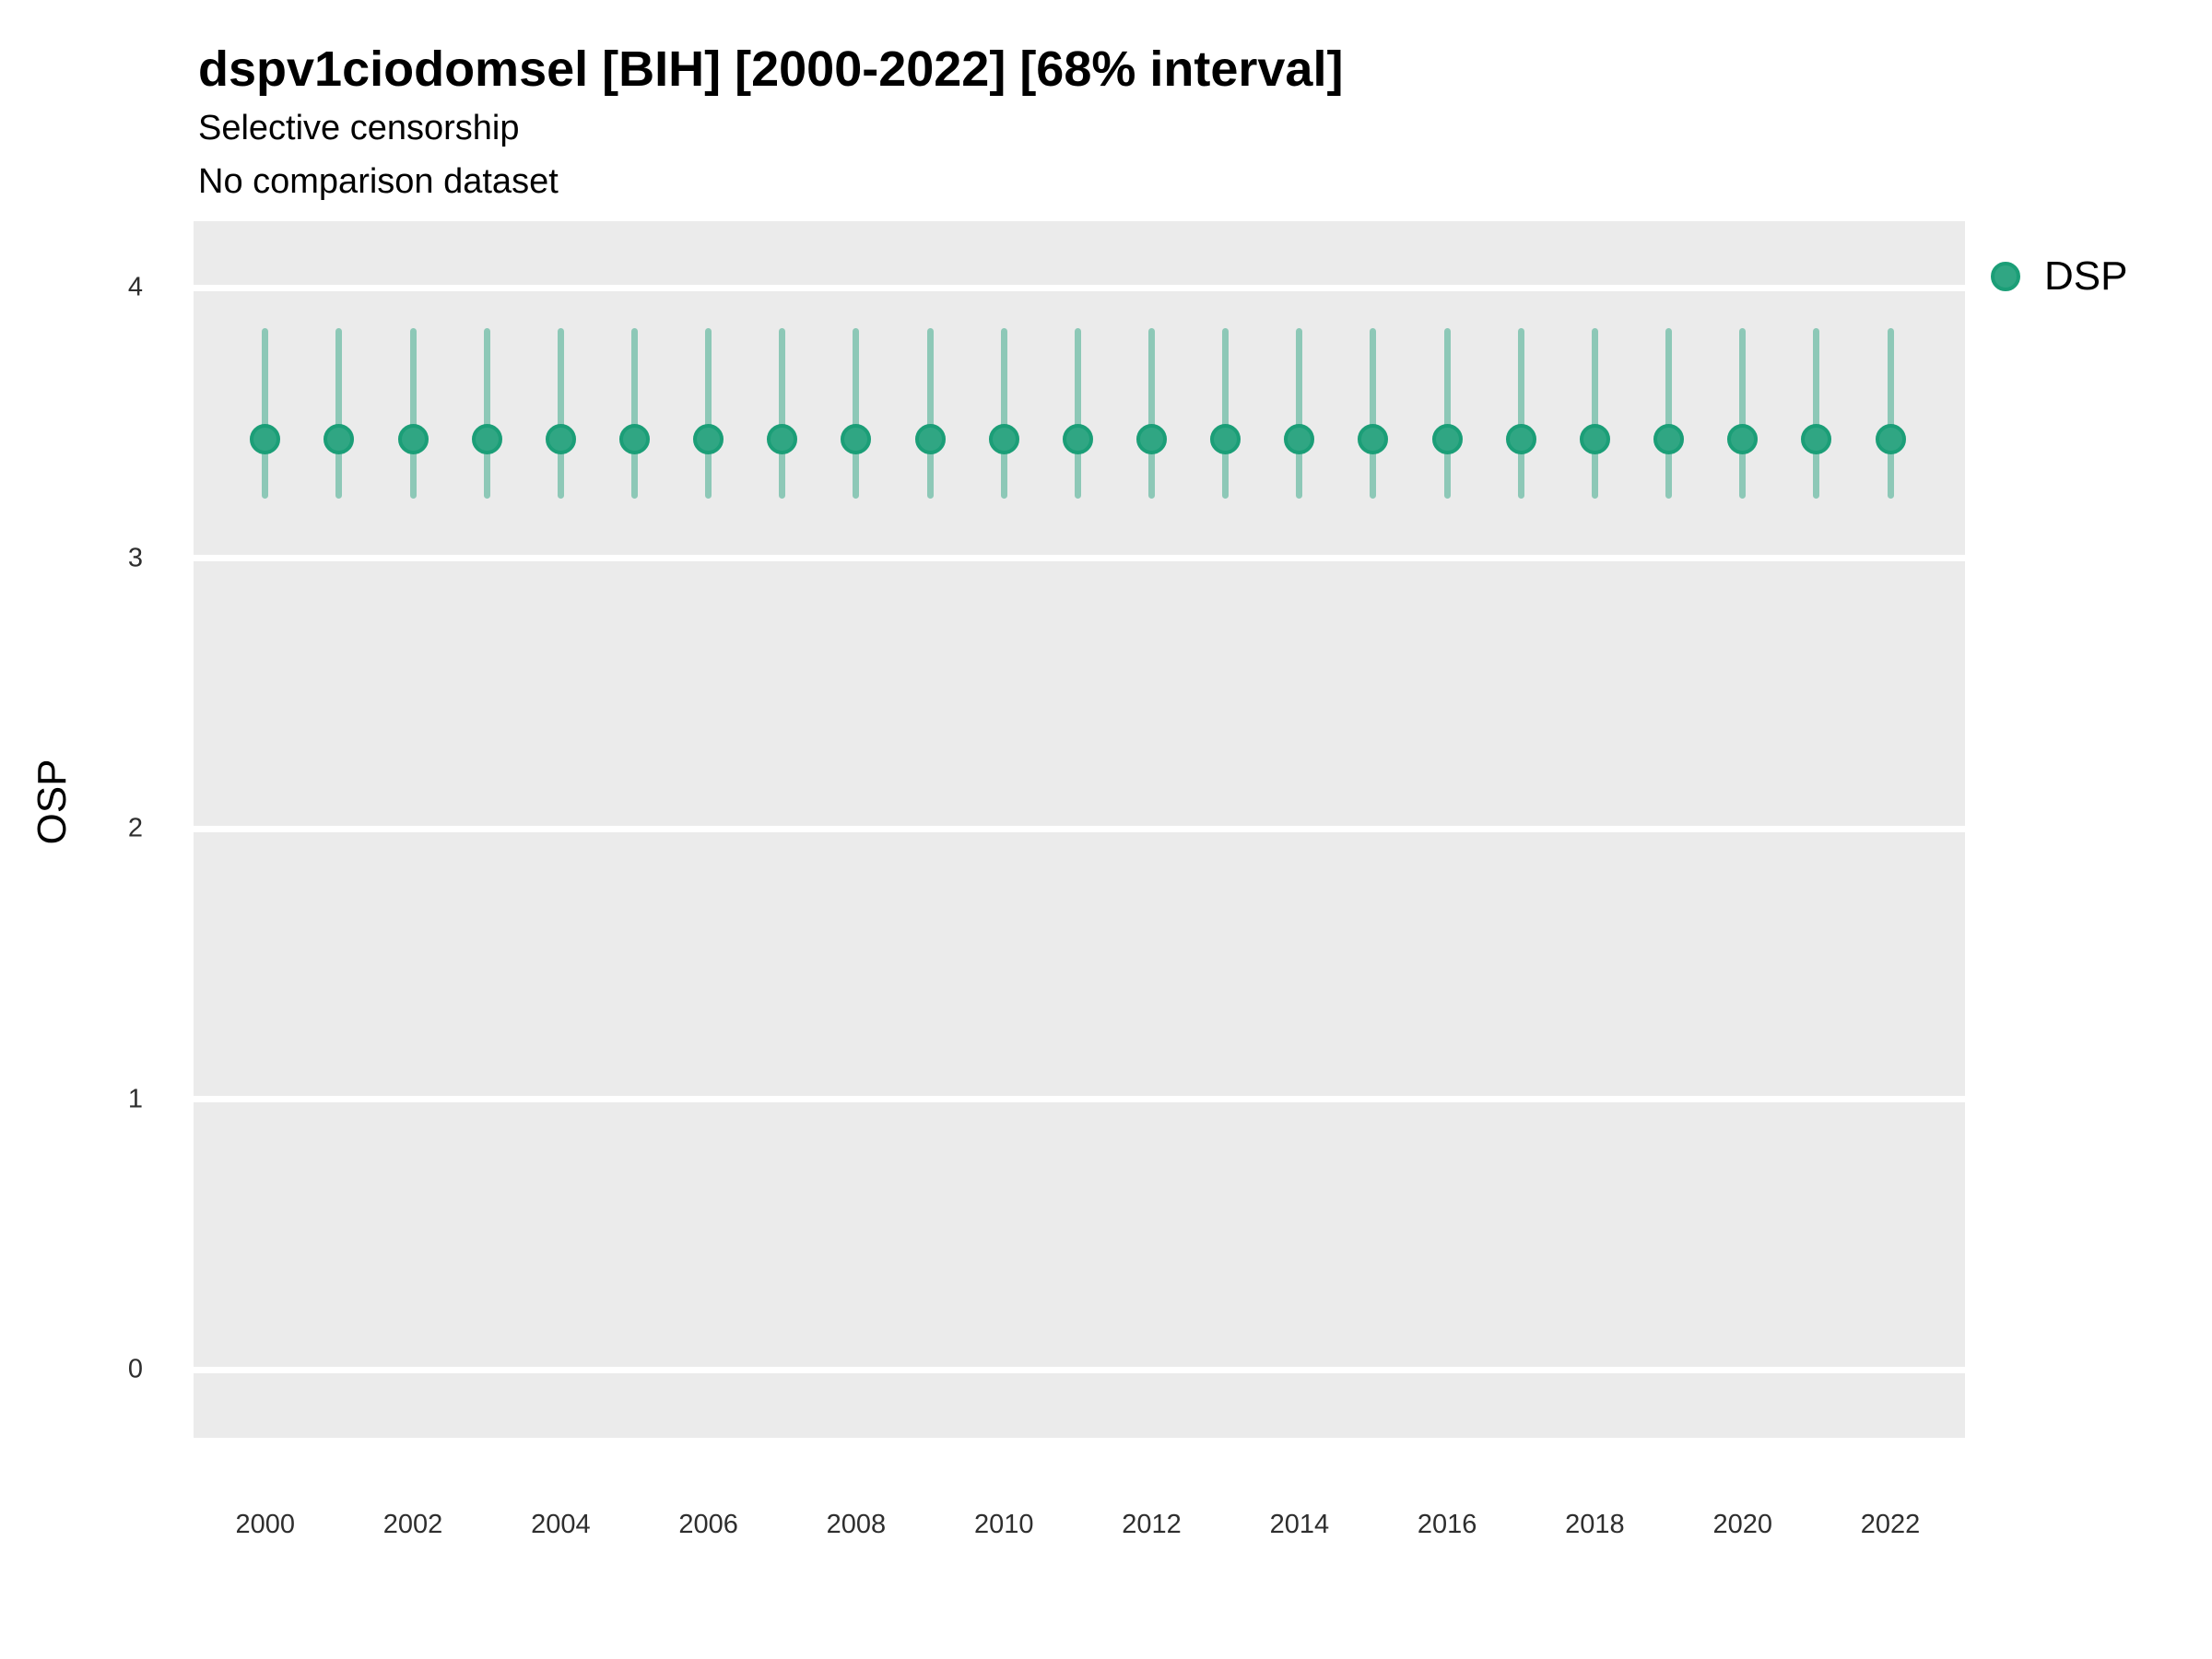 The height and width of the screenshot is (1659, 2212). I want to click on y-tick-label-0: 0, so click(135, 1369).